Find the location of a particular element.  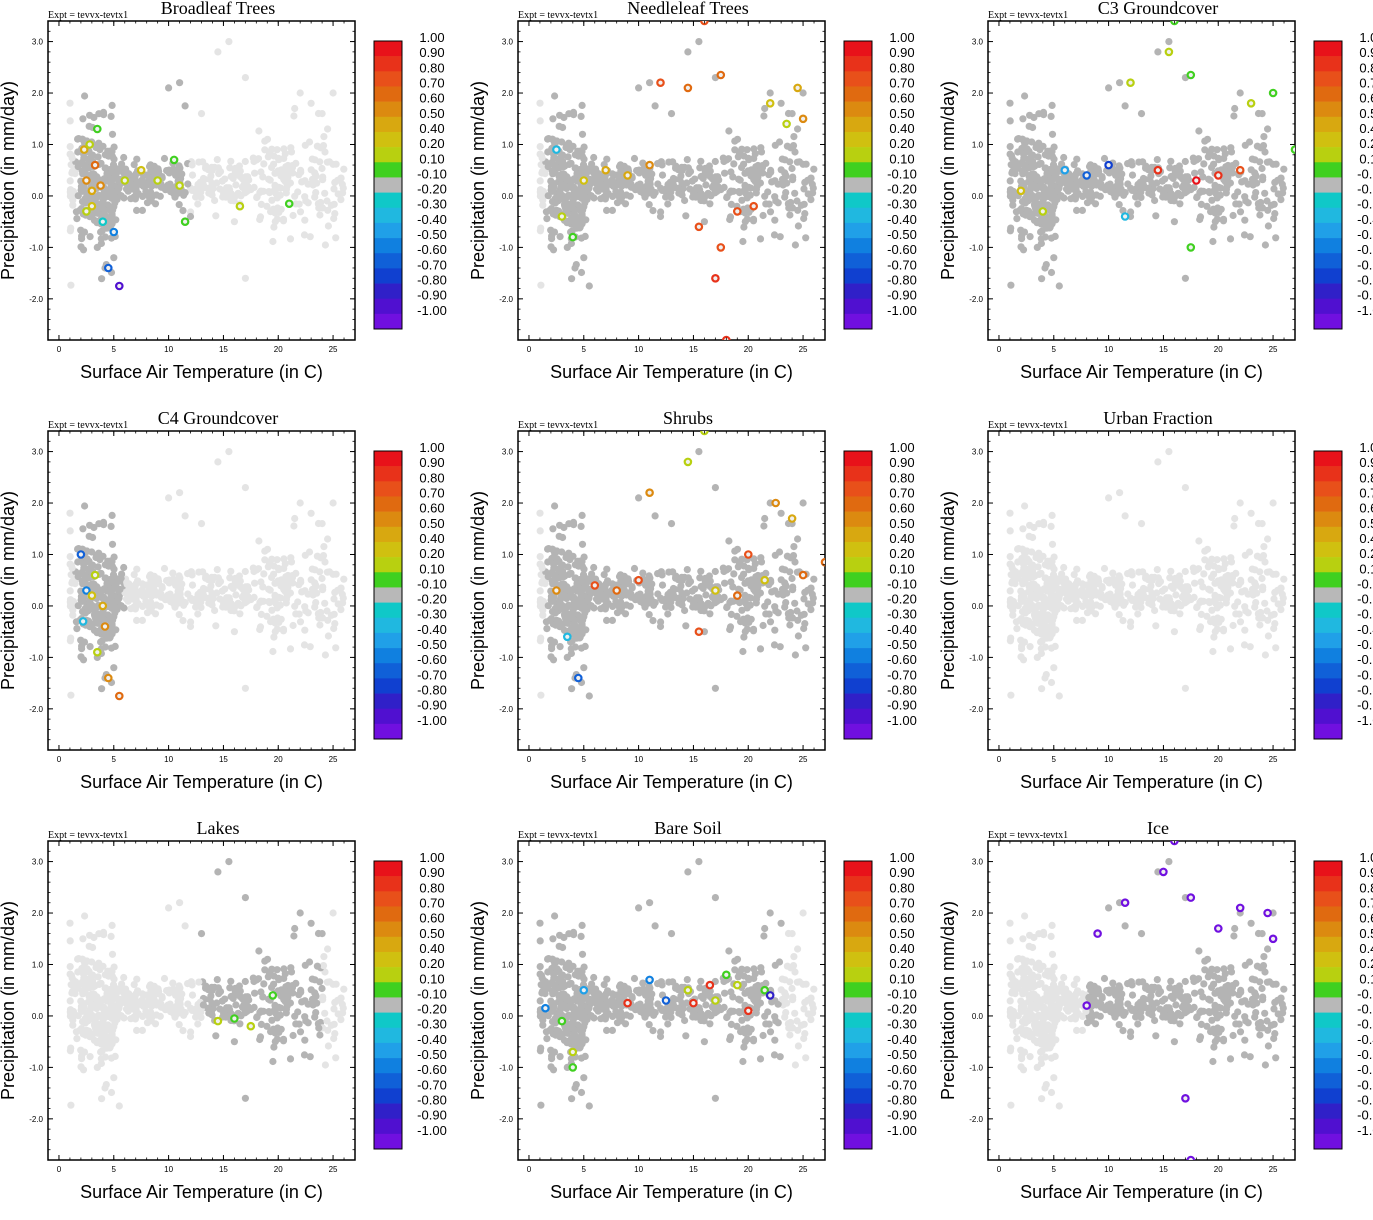

colorbar-label: -0.60 is located at coordinates (902, 249).